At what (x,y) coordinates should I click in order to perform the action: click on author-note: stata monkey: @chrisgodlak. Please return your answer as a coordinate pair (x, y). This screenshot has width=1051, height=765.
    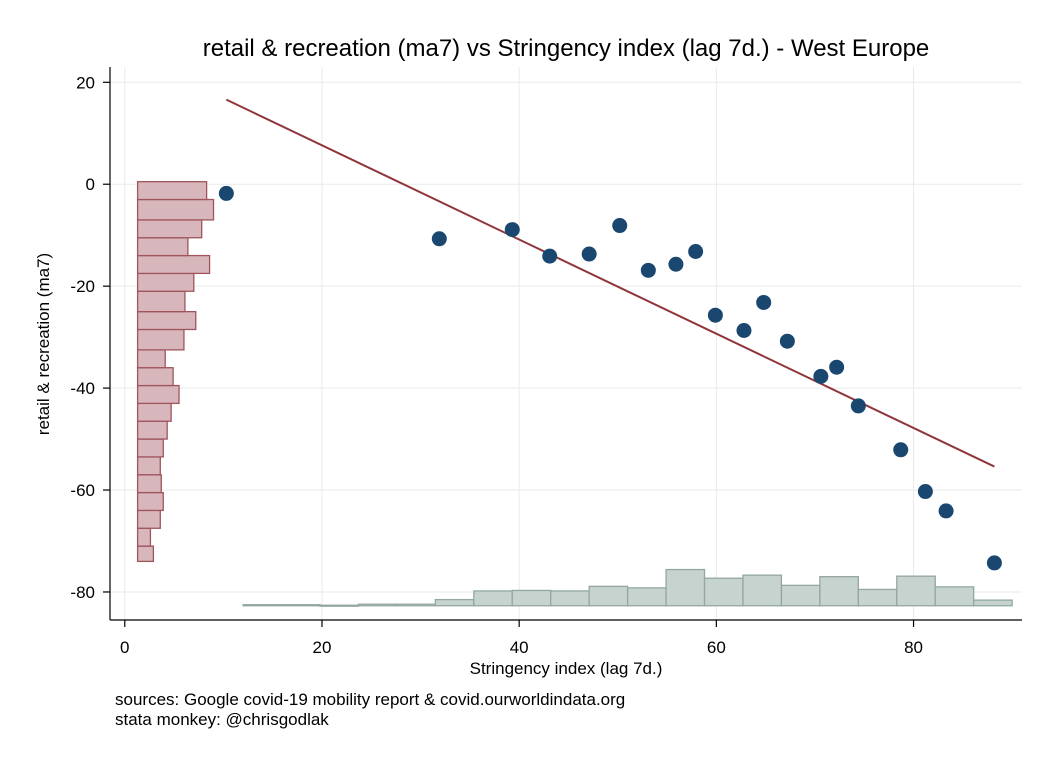
    Looking at the image, I should click on (222, 719).